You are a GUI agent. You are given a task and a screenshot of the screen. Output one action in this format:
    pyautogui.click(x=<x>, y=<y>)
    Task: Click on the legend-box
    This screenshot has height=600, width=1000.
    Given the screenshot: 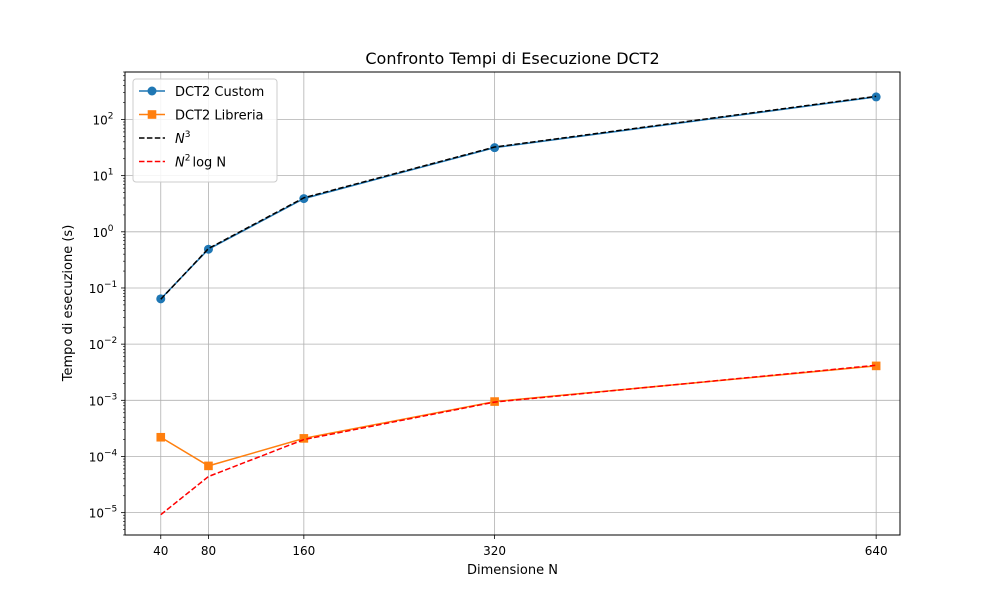 What is the action you would take?
    pyautogui.click(x=205, y=130)
    